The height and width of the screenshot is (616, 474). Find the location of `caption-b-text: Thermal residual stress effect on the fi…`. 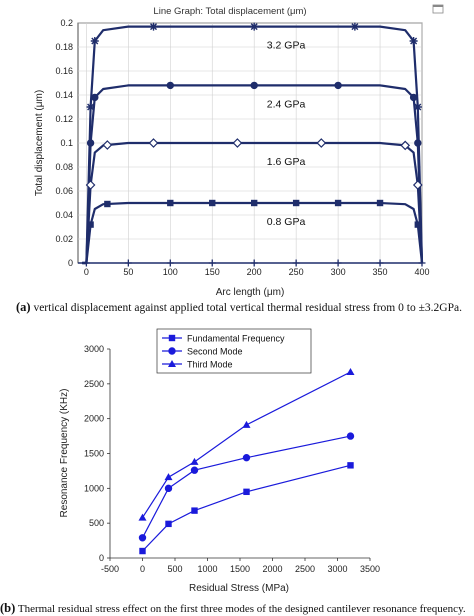

caption-b-text: Thermal residual stress effect on the fi… is located at coordinates (241, 609).